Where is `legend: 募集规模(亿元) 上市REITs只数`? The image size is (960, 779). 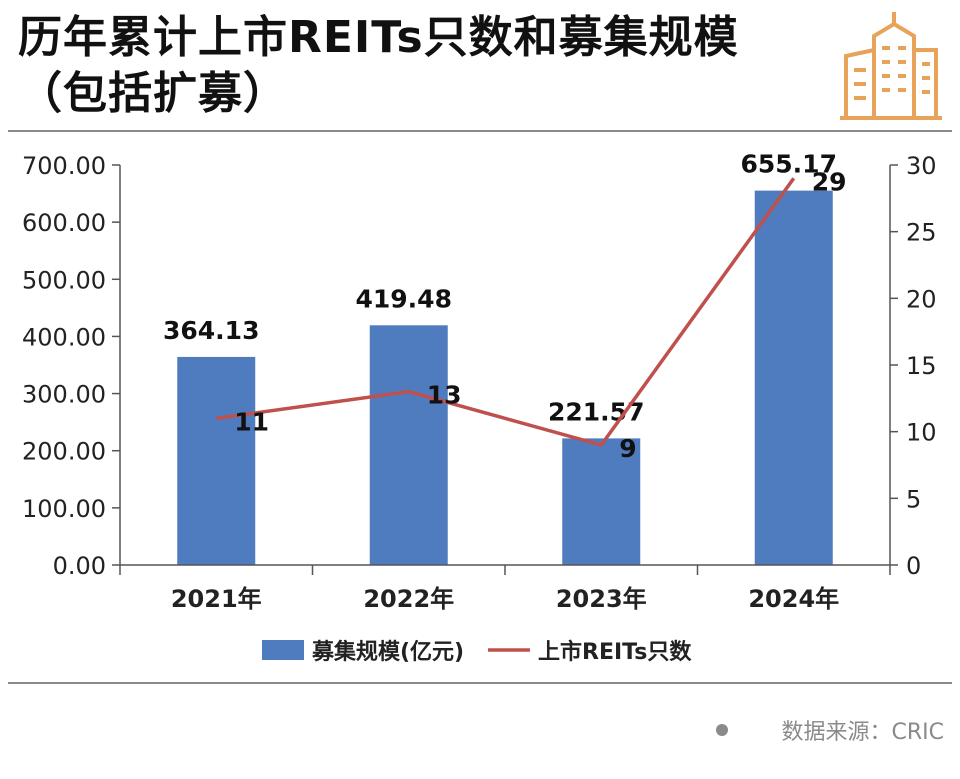 legend: 募集规模(亿元) 上市REITs只数 is located at coordinates (477, 652).